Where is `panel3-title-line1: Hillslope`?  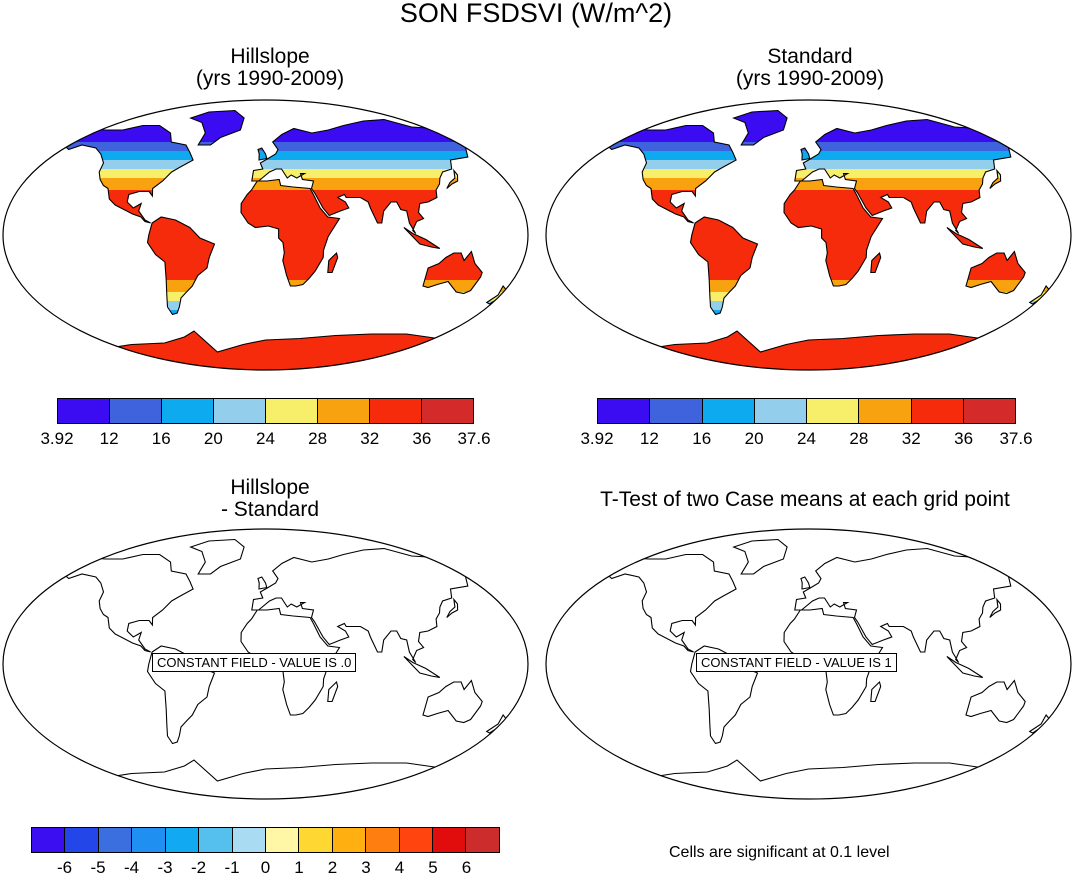 panel3-title-line1: Hillslope is located at coordinates (270, 487).